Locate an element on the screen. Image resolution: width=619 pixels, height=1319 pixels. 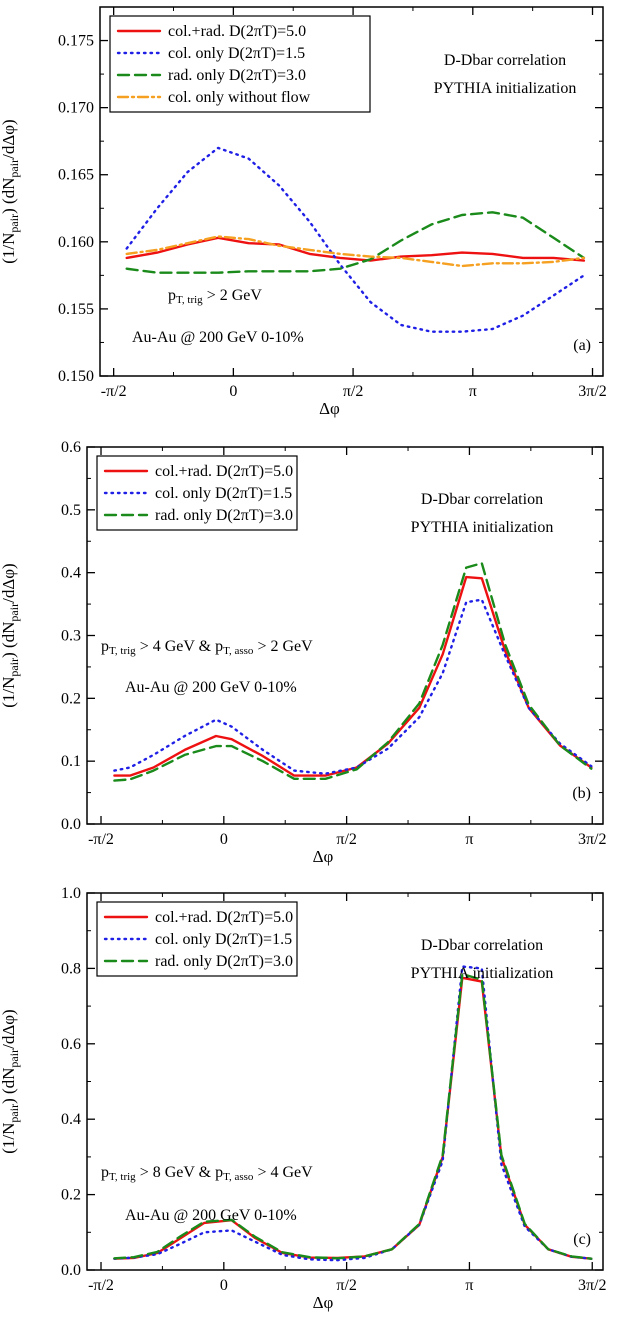
y-tick-label: 0.1 is located at coordinates (71, 761).